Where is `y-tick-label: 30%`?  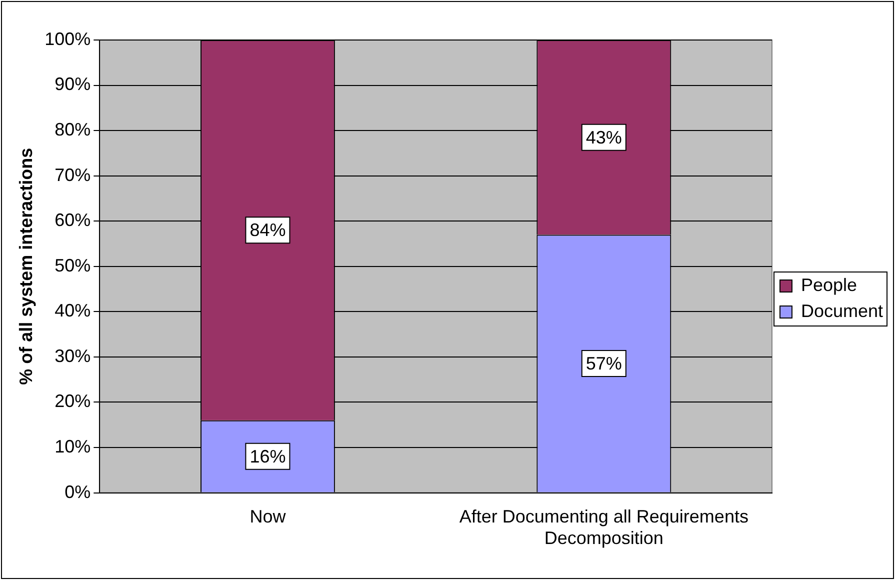 y-tick-label: 30% is located at coordinates (72, 356).